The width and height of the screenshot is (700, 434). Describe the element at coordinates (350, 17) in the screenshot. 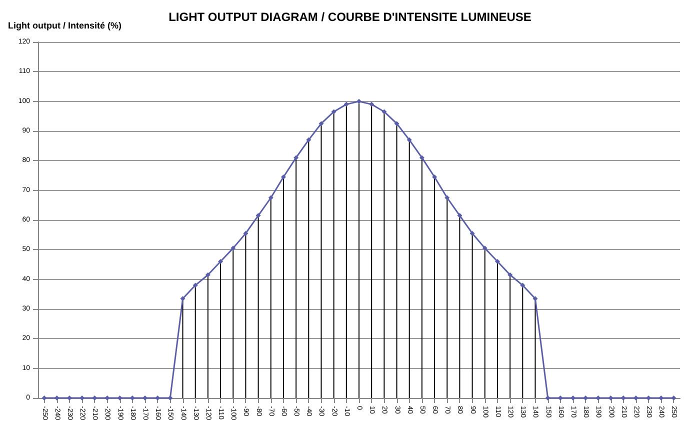

I see `chart-title: LIGHT OUTPUT DIAGRAM / COURBE D'INTENSITE LUMINEUSE` at that location.